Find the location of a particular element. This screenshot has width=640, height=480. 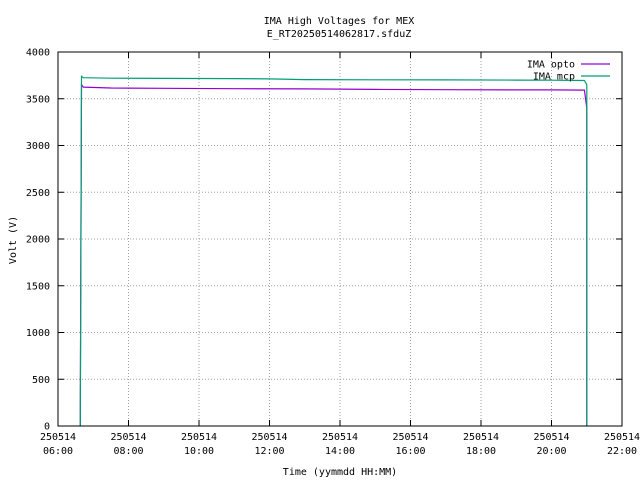

y-tick-label: 1000 is located at coordinates (38, 333).